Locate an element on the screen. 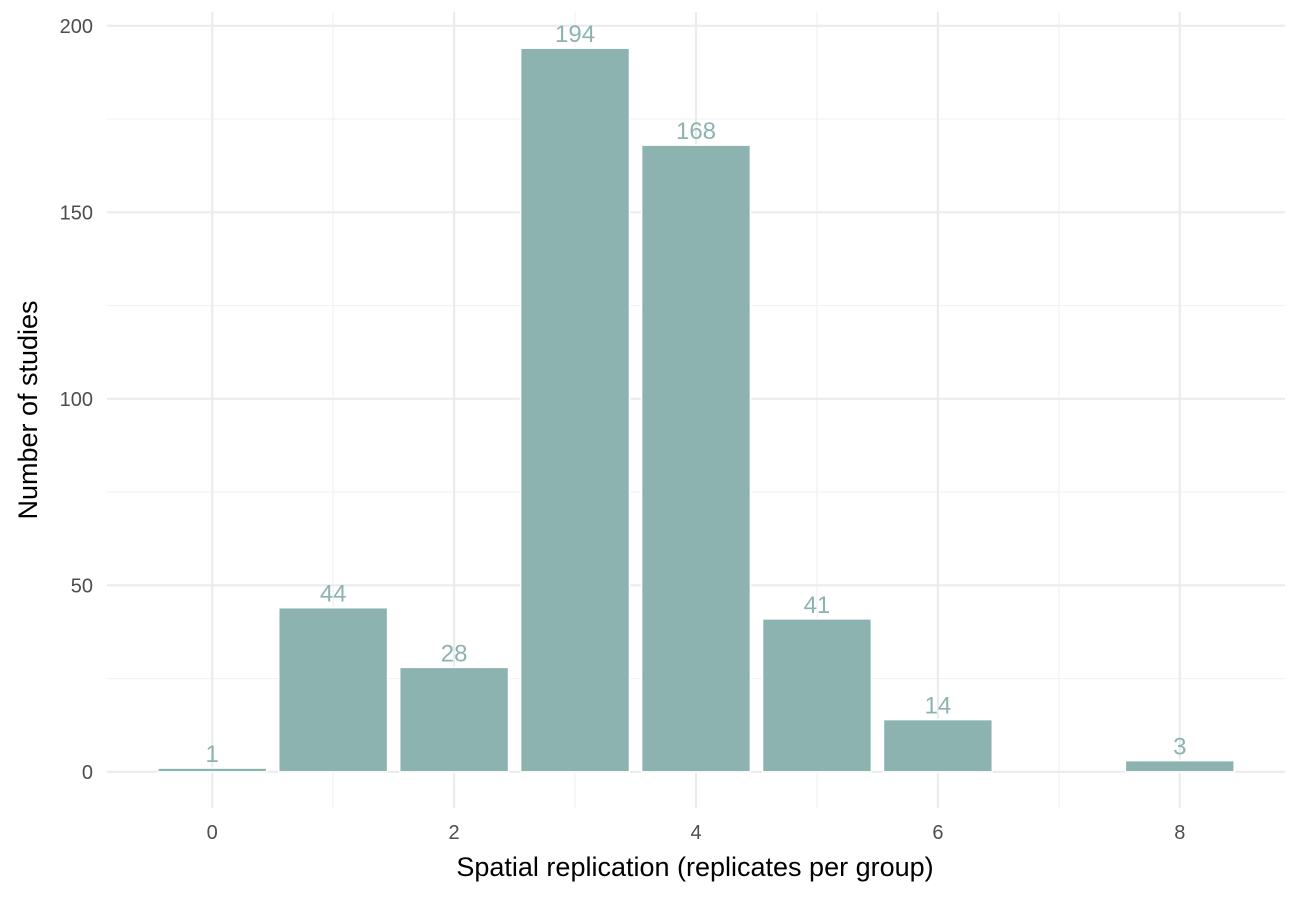 Image resolution: width=1300 pixels, height=898 pixels. y-tick-label: 100 is located at coordinates (76, 400).